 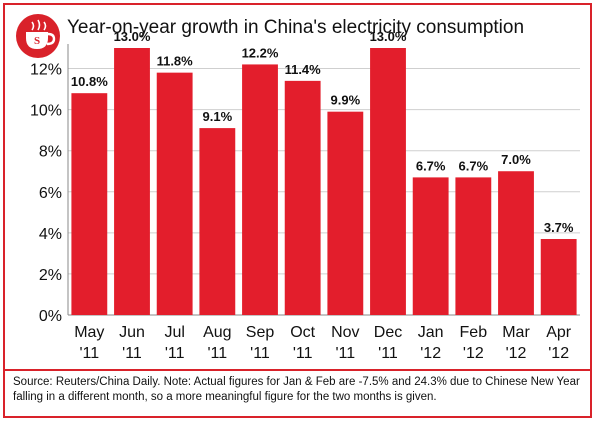 What do you see at coordinates (559, 227) in the screenshot?
I see `data-label: 3.7%` at bounding box center [559, 227].